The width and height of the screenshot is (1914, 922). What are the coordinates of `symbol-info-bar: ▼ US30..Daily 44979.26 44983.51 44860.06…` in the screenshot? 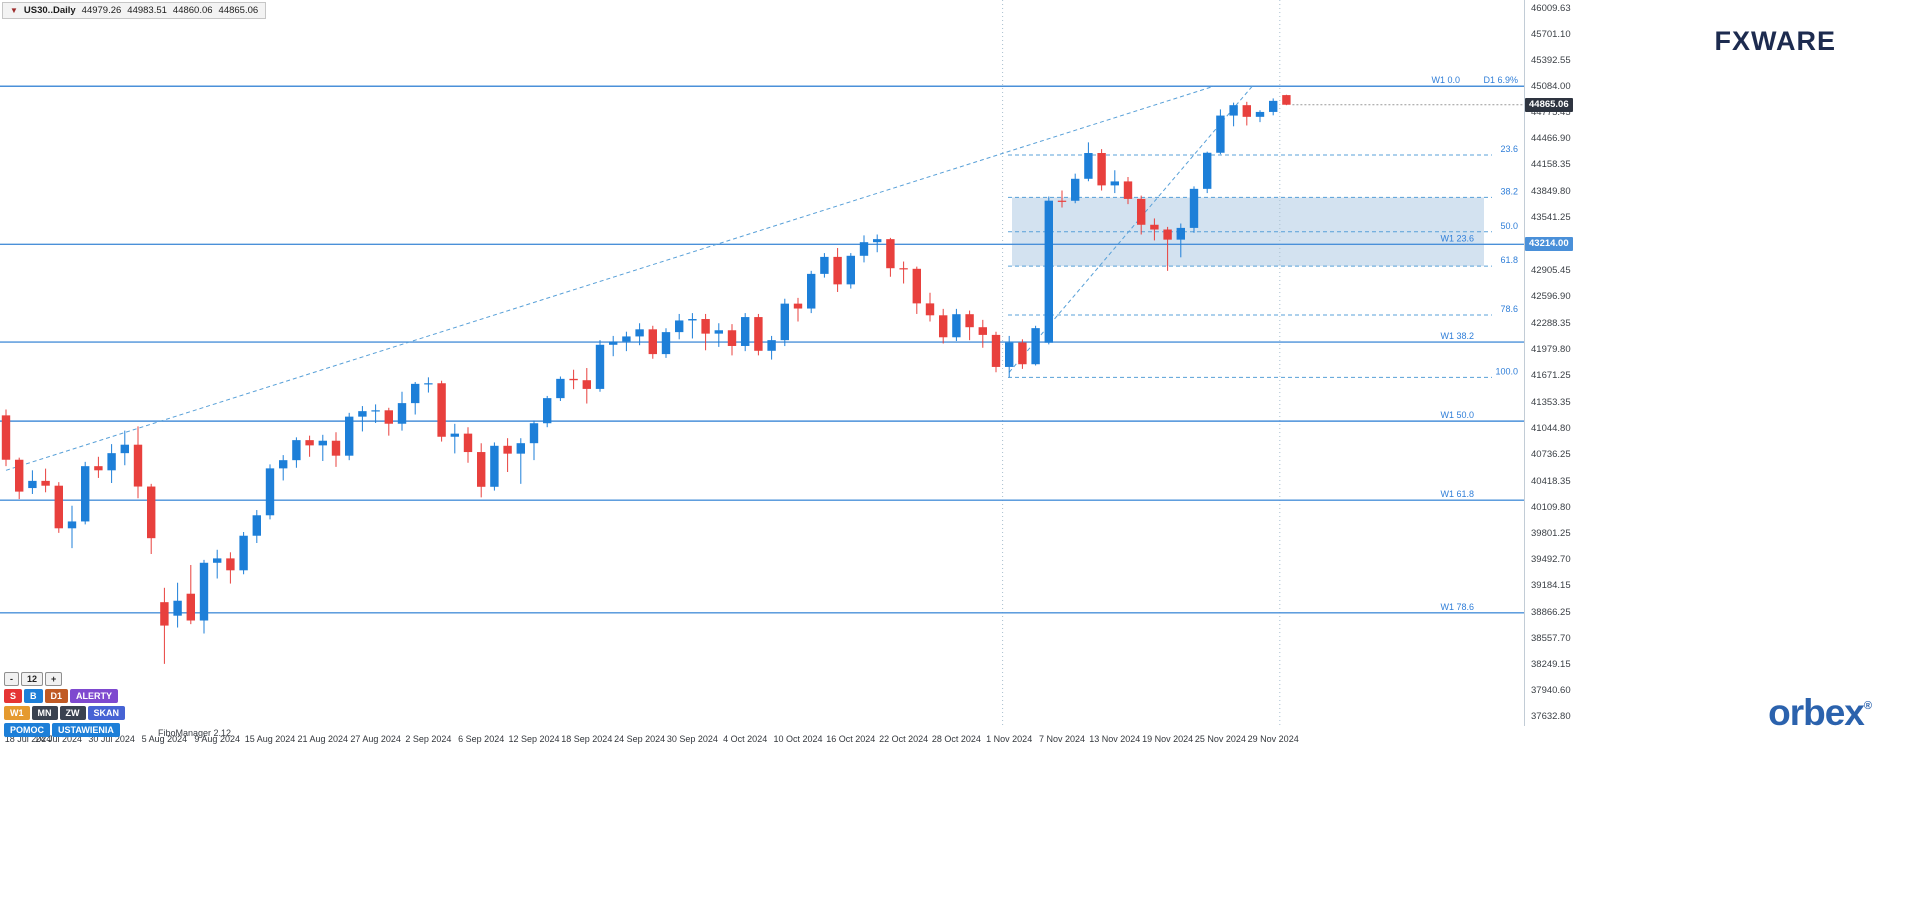 It's located at (134, 10).